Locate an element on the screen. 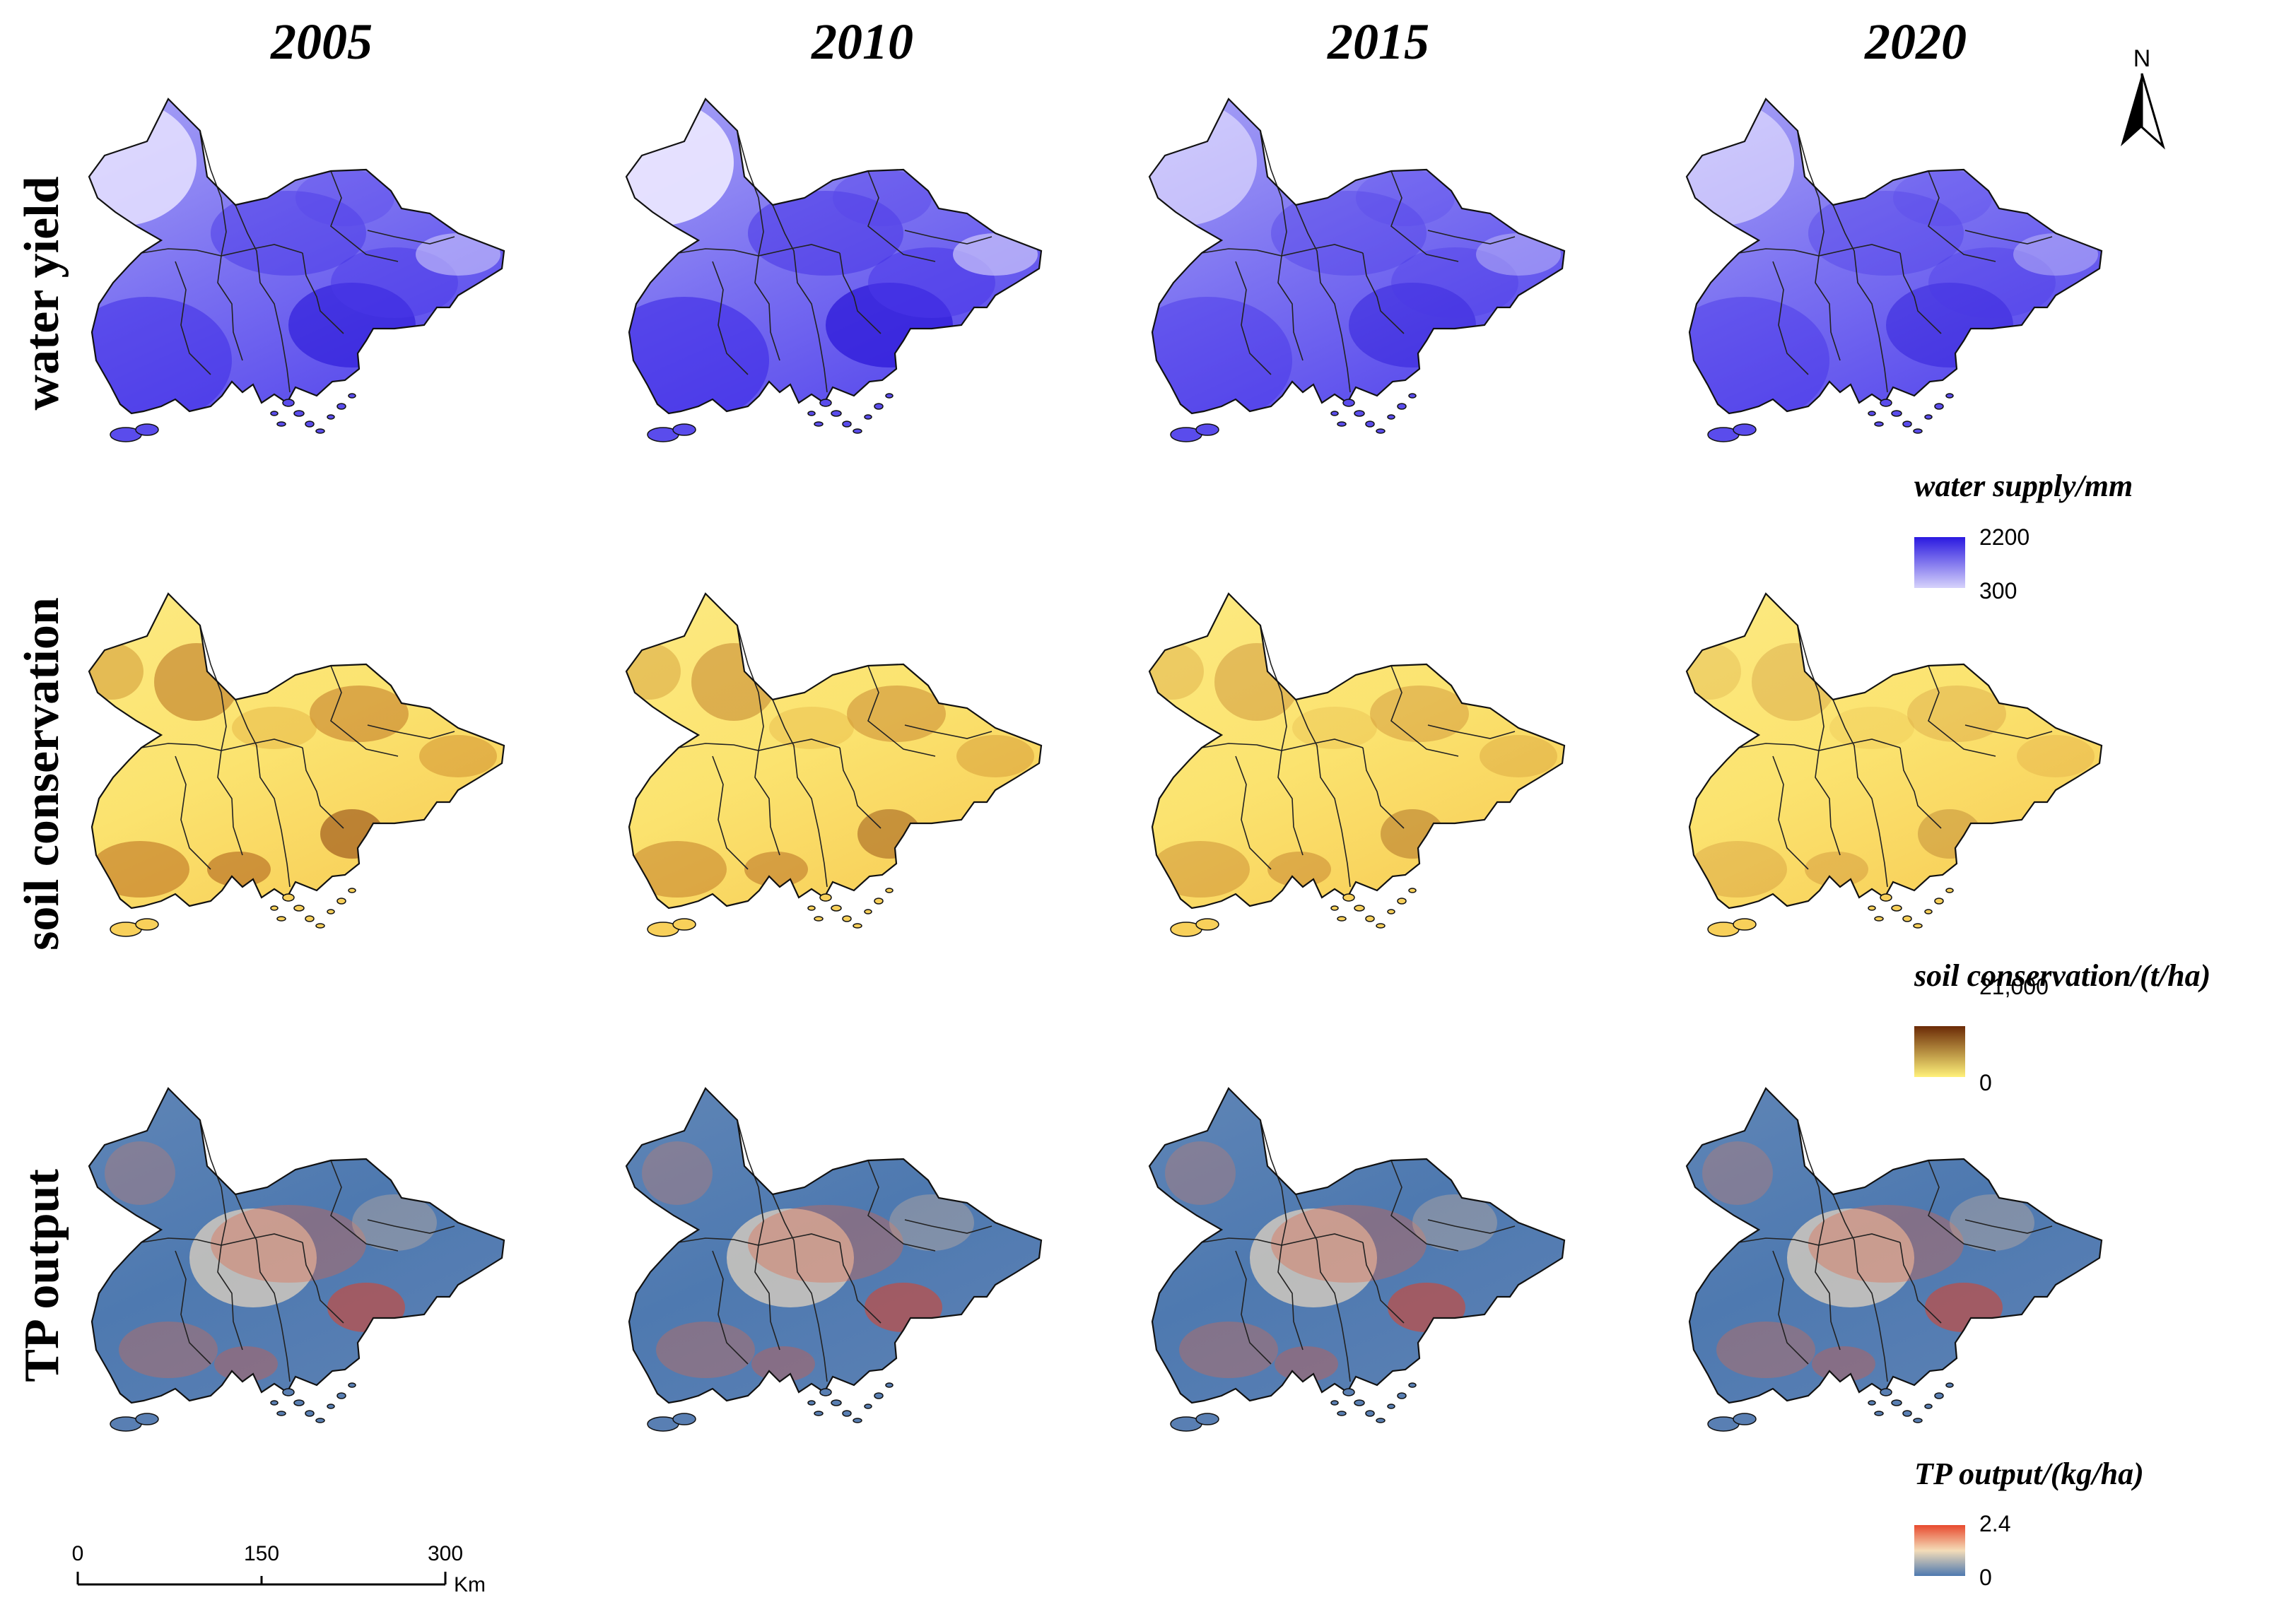  legend-max-water: 2200 is located at coordinates (2004, 537).